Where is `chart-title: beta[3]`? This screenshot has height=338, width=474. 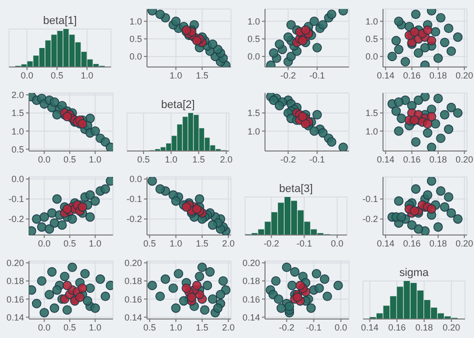
chart-title: beta[3] is located at coordinates (296, 188).